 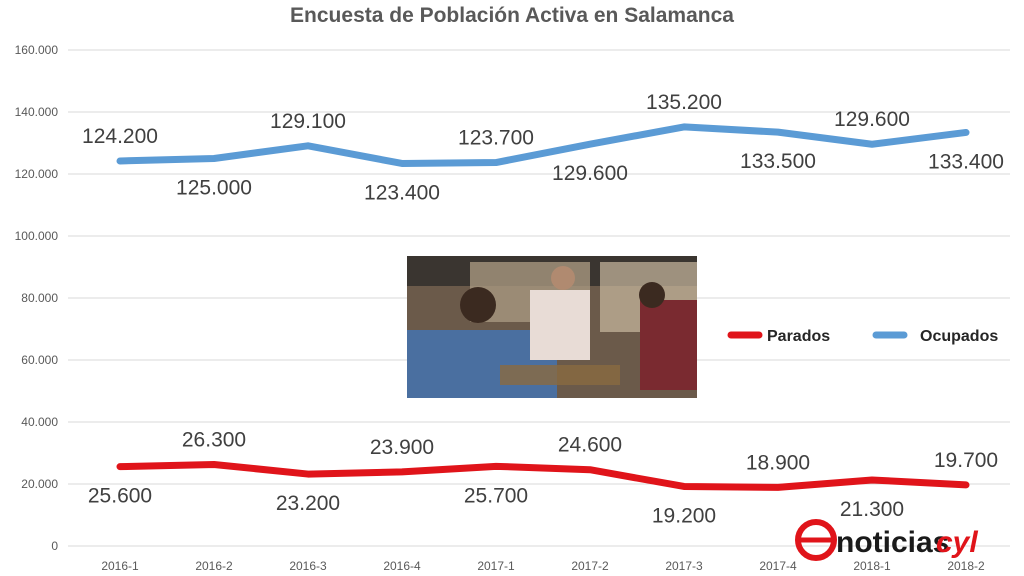 What do you see at coordinates (684, 566) in the screenshot?
I see `x-tick-label: 2017-3` at bounding box center [684, 566].